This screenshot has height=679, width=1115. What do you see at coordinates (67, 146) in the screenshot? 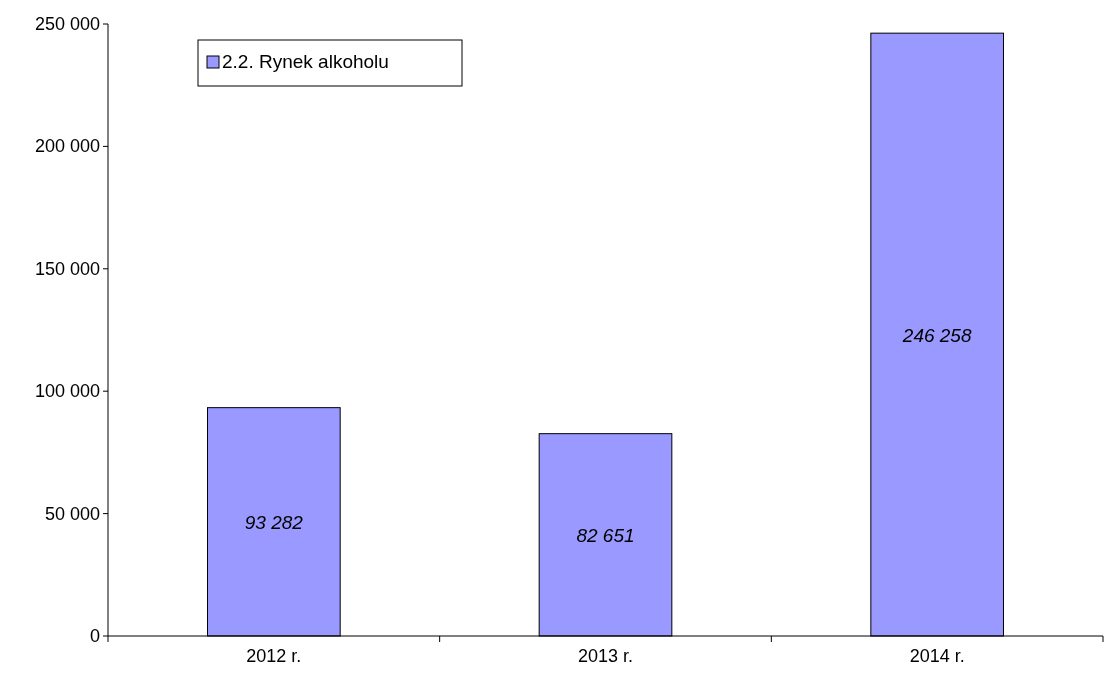
I see `y-tick-label: 200 000` at bounding box center [67, 146].